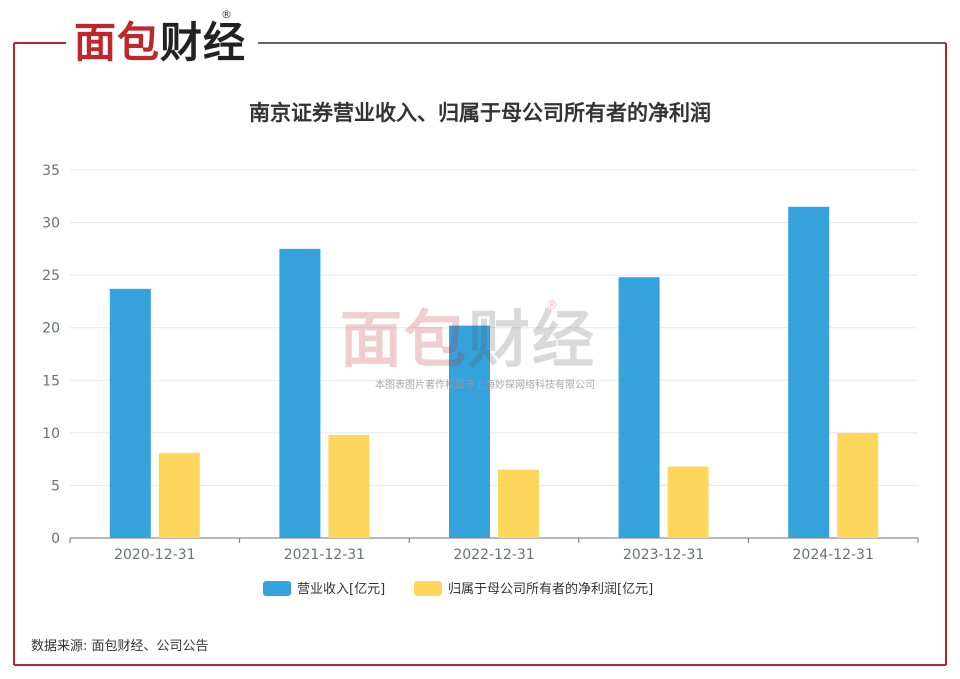 Image resolution: width=960 pixels, height=679 pixels. What do you see at coordinates (120, 646) in the screenshot?
I see `data-source: 数据来源: 面包财经、公司公告` at bounding box center [120, 646].